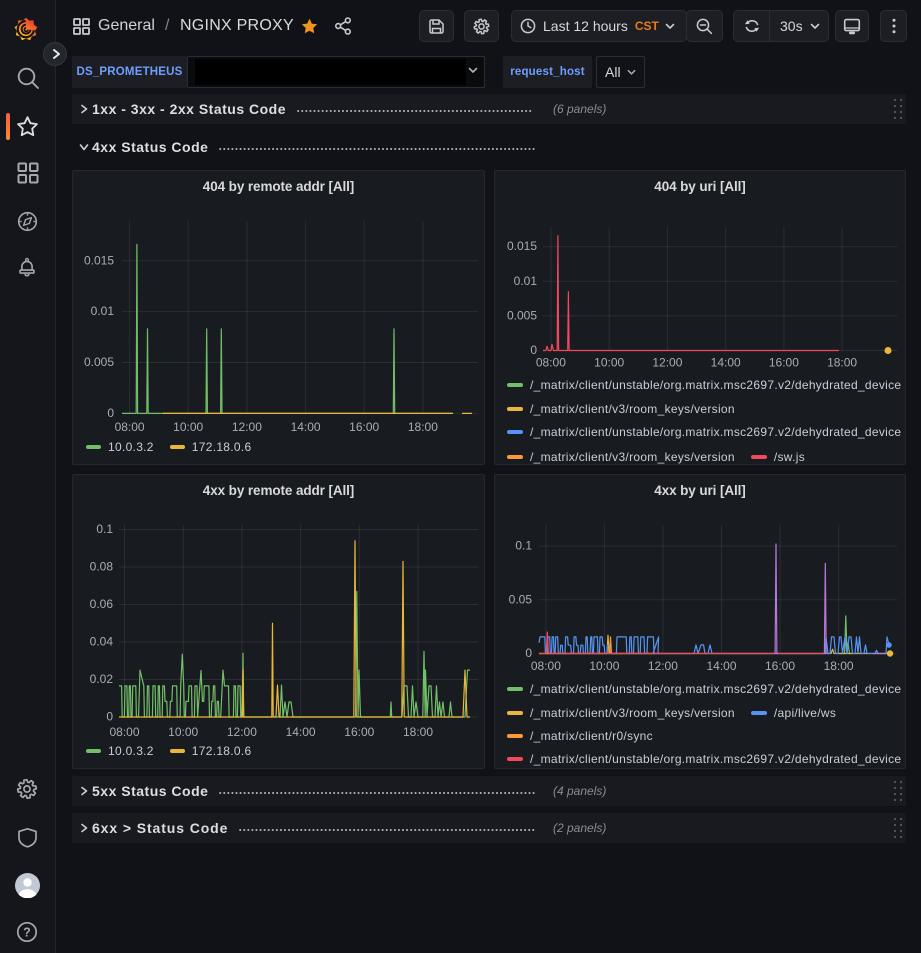 The image size is (921, 953). I want to click on svg-text: 0.08, so click(102, 567).